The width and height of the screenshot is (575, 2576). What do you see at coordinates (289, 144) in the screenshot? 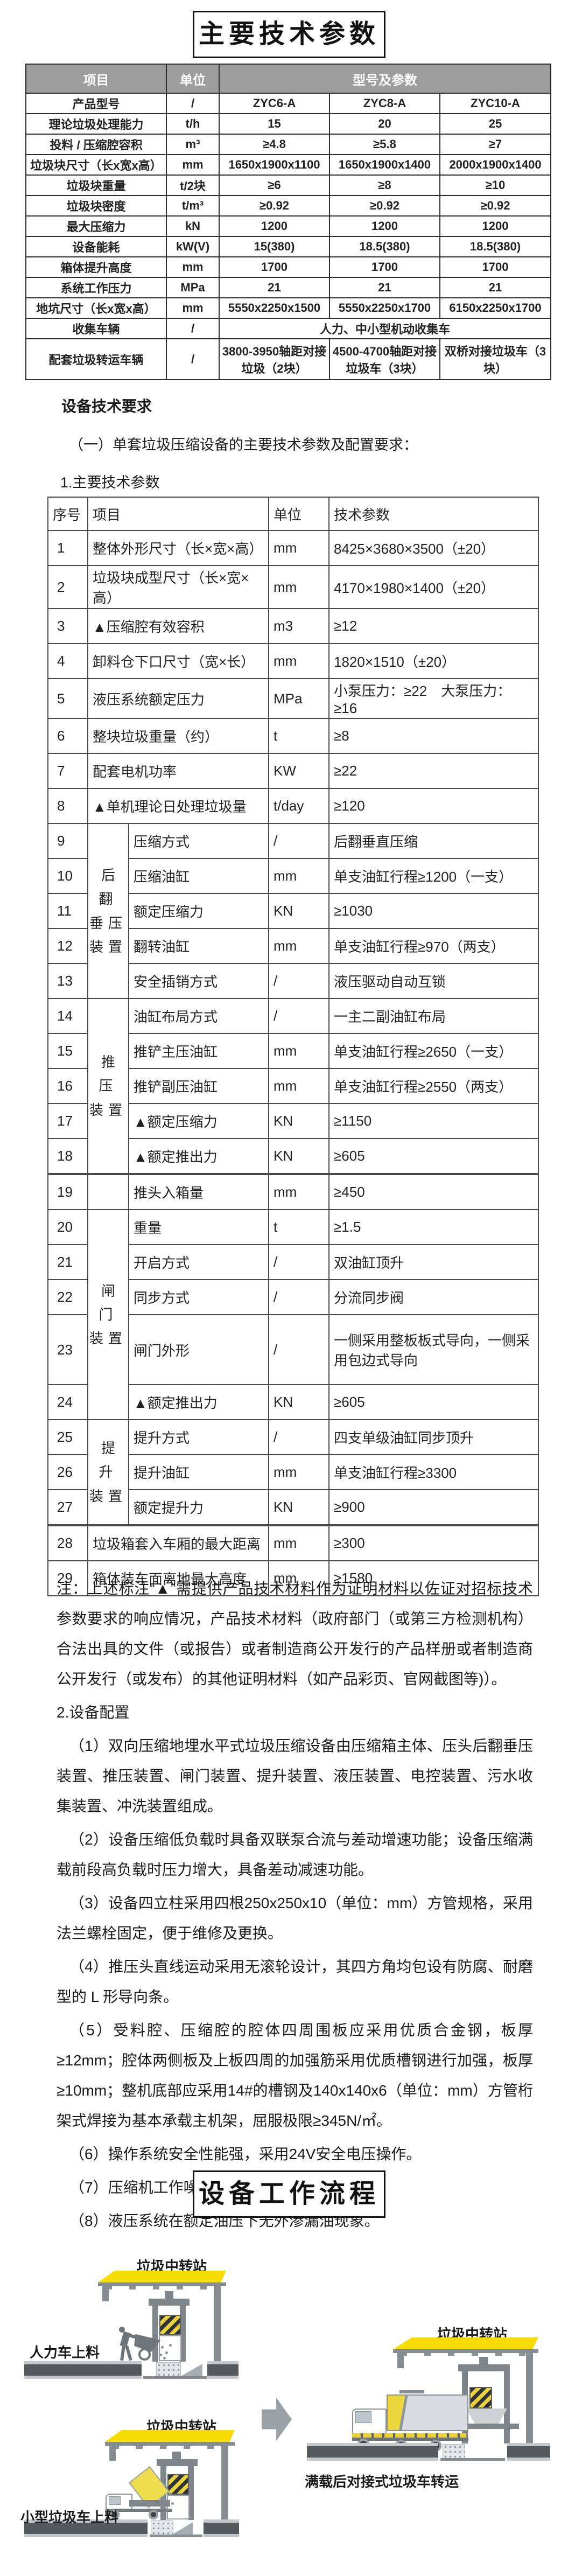
I see `table-row: 投料 / 压缩腔容积 m³ ≥4.8 ≥5.8 ≥7` at bounding box center [289, 144].